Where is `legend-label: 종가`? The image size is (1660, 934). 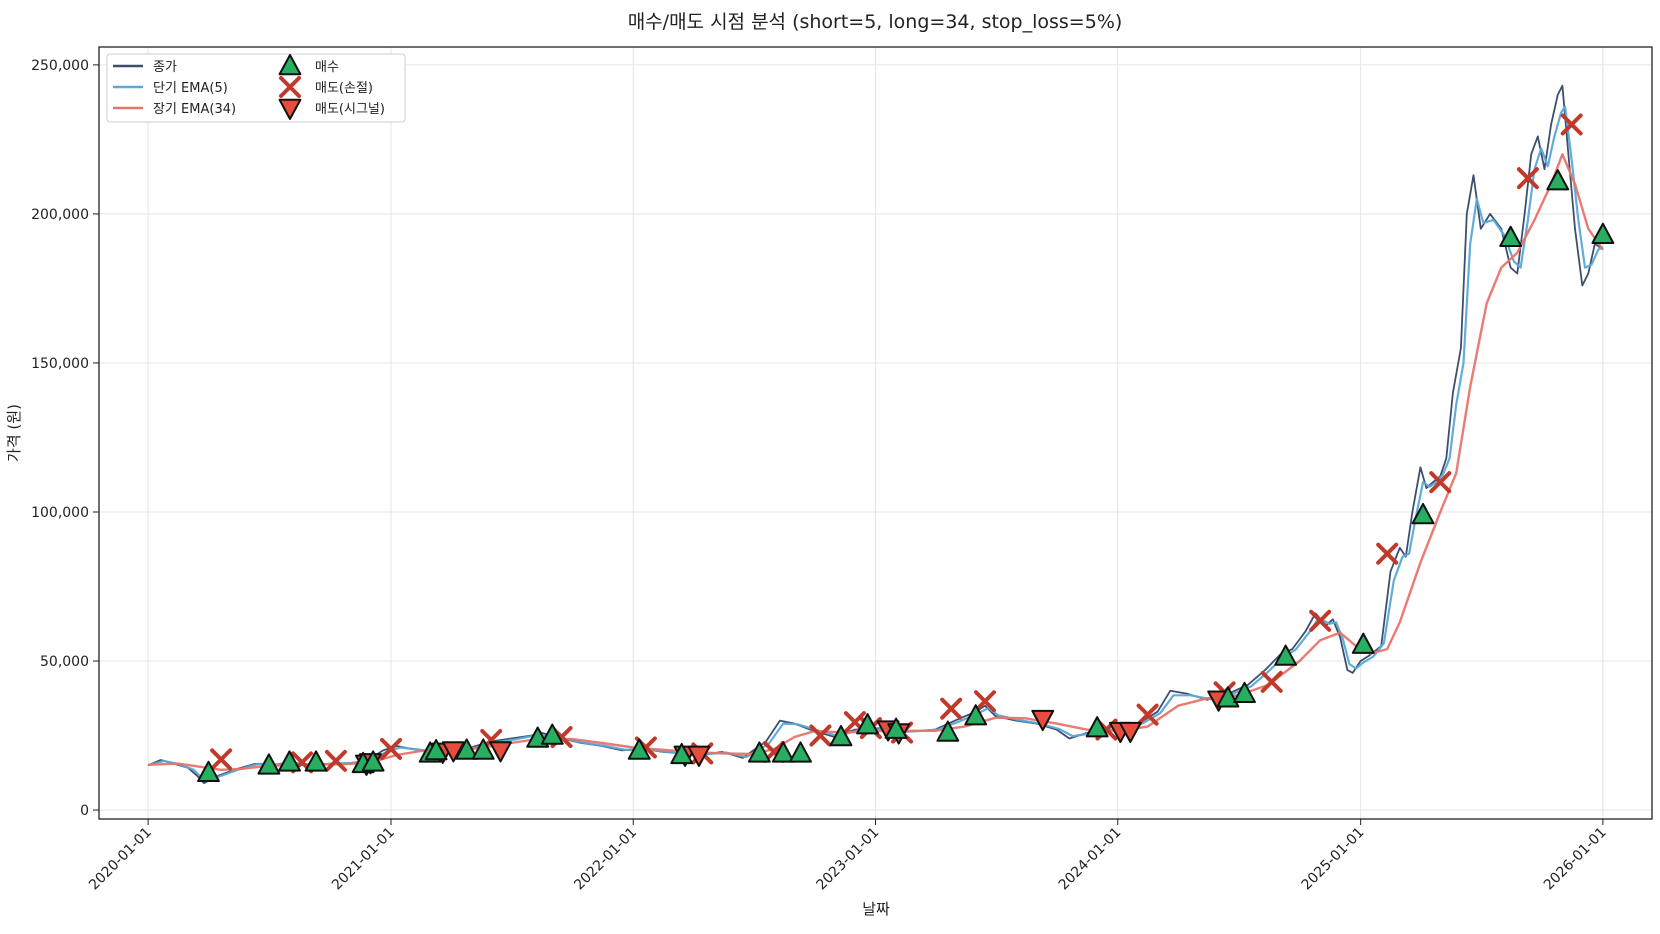 legend-label: 종가 is located at coordinates (165, 67).